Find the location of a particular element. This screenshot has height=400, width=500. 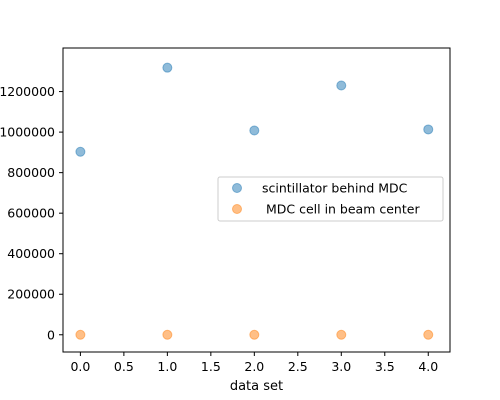

x-tick-label: 0.0 is located at coordinates (80, 366).